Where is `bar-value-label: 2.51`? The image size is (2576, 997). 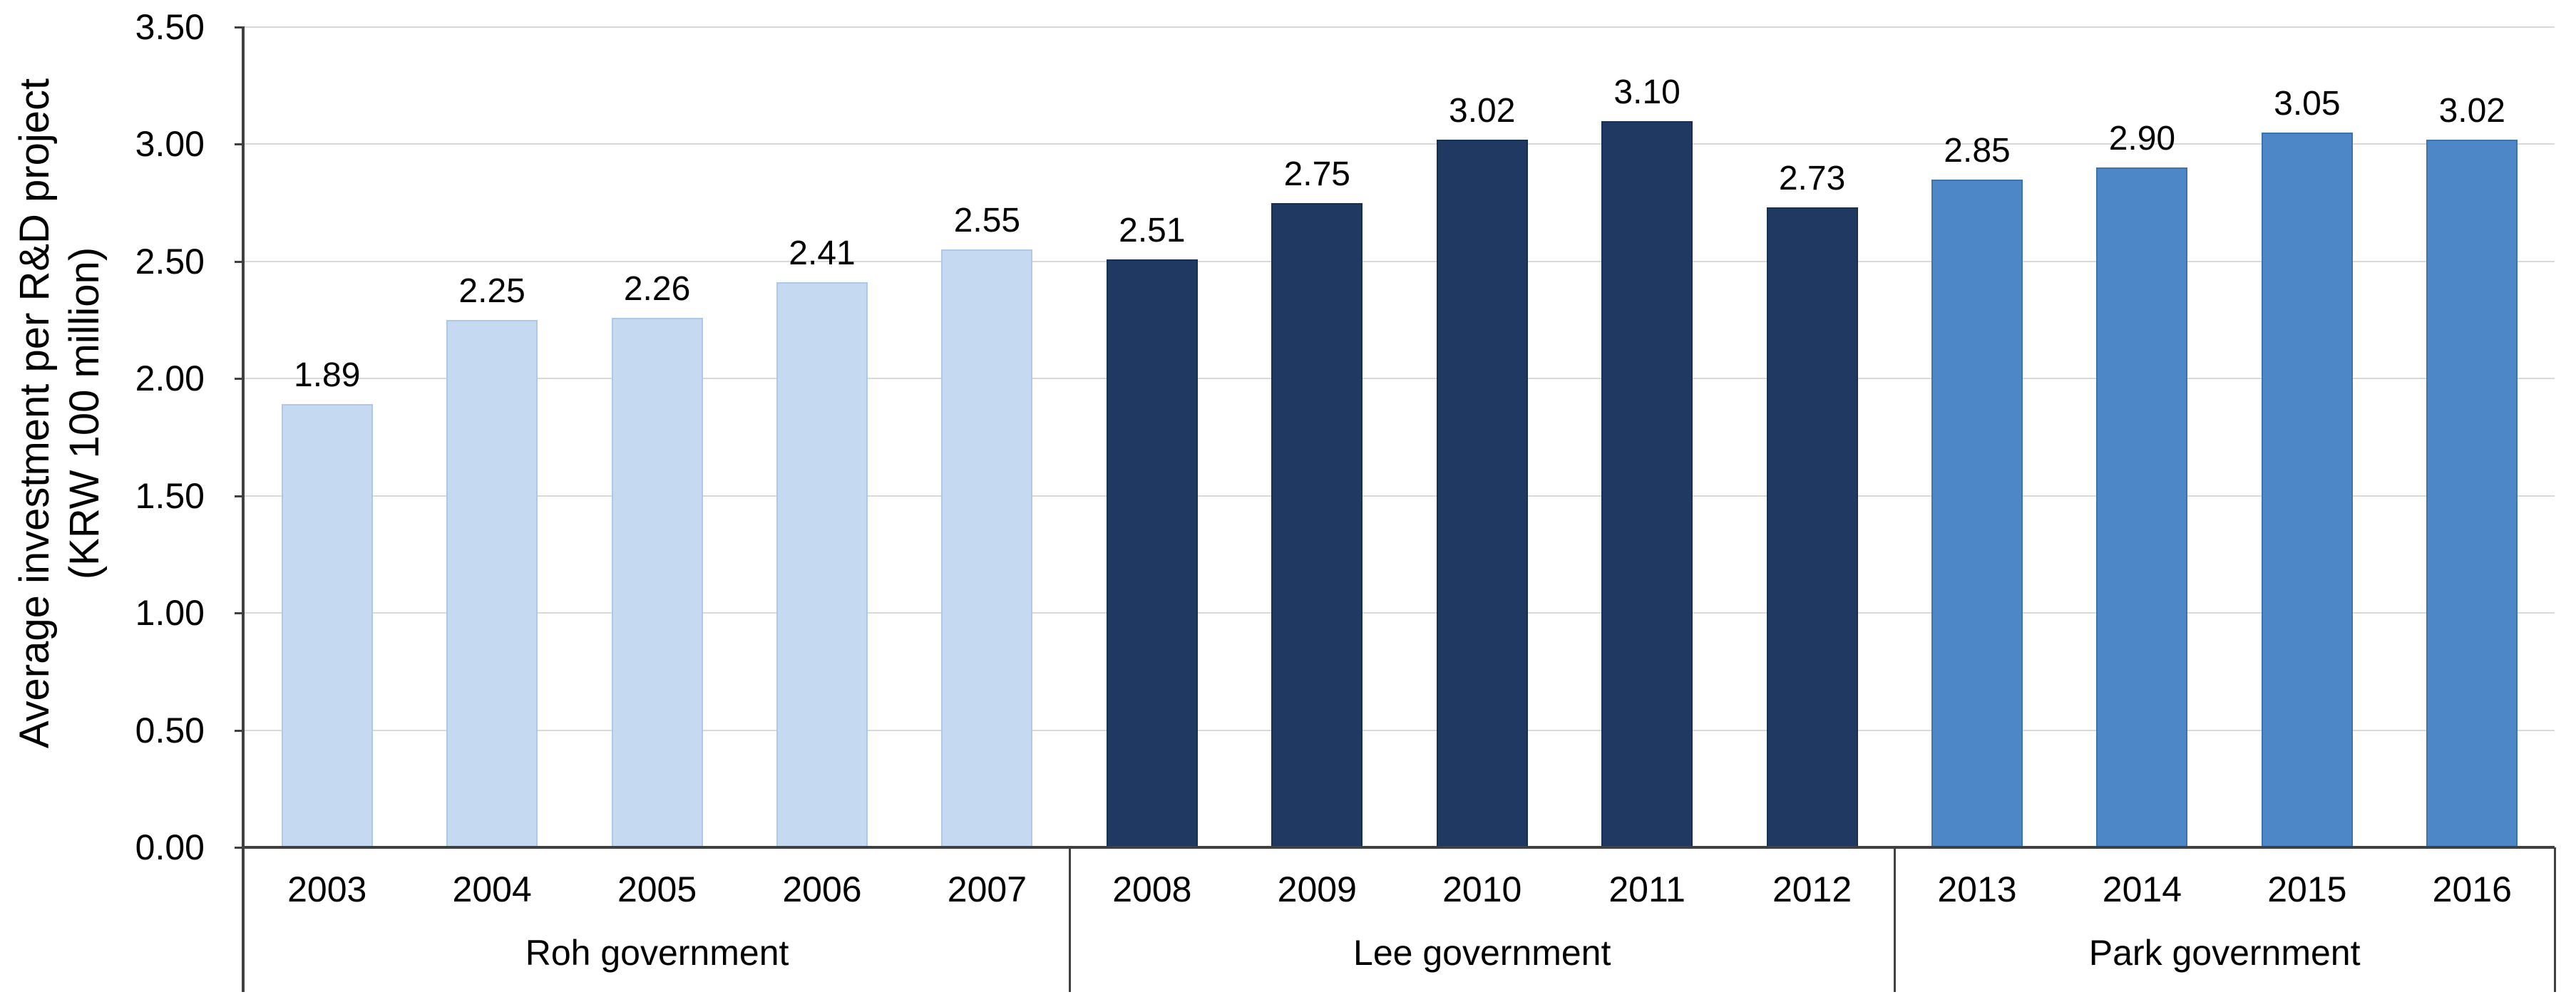
bar-value-label: 2.51 is located at coordinates (1152, 230).